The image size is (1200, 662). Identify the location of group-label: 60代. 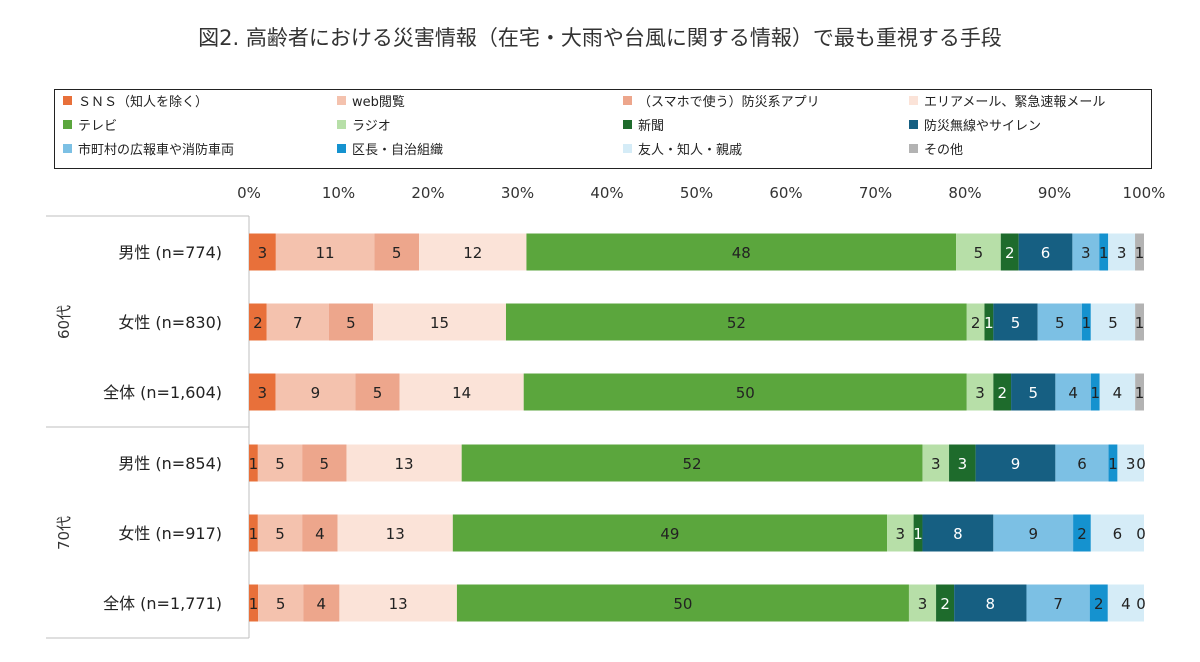
(64, 322).